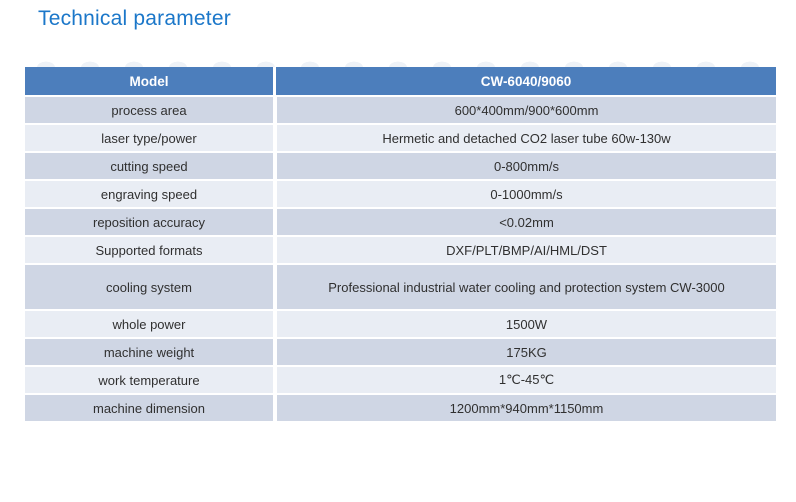 This screenshot has height=502, width=796. What do you see at coordinates (149, 138) in the screenshot?
I see `spec-label: laser type/power` at bounding box center [149, 138].